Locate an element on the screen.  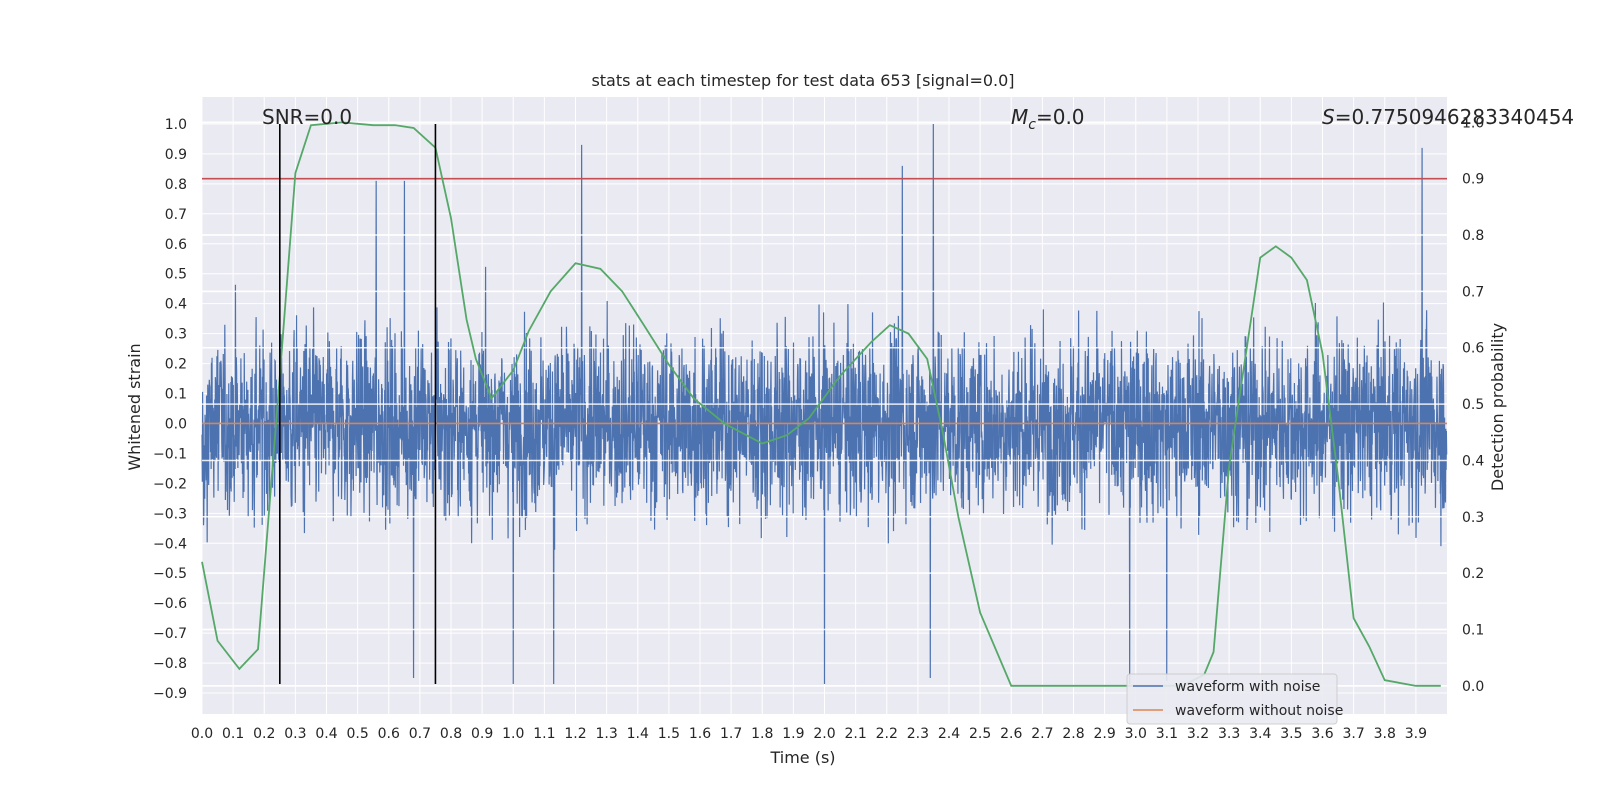
y2-tick-label: 0.3 is located at coordinates (1473, 518).